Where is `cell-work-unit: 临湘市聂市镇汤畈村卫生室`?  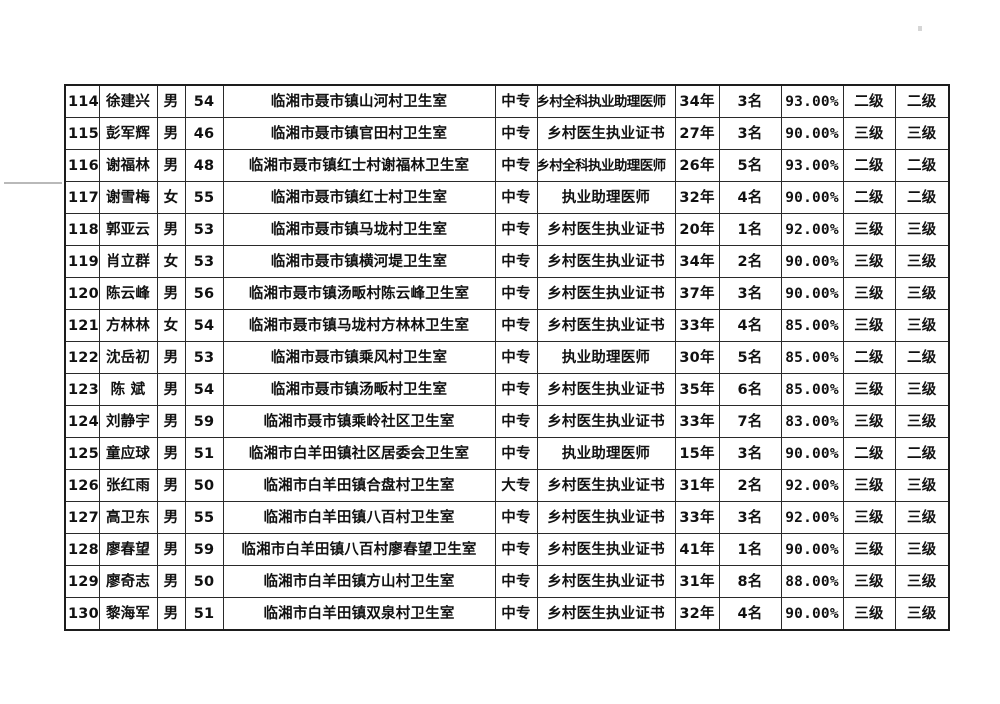 cell-work-unit: 临湘市聂市镇汤畈村卫生室 is located at coordinates (359, 389).